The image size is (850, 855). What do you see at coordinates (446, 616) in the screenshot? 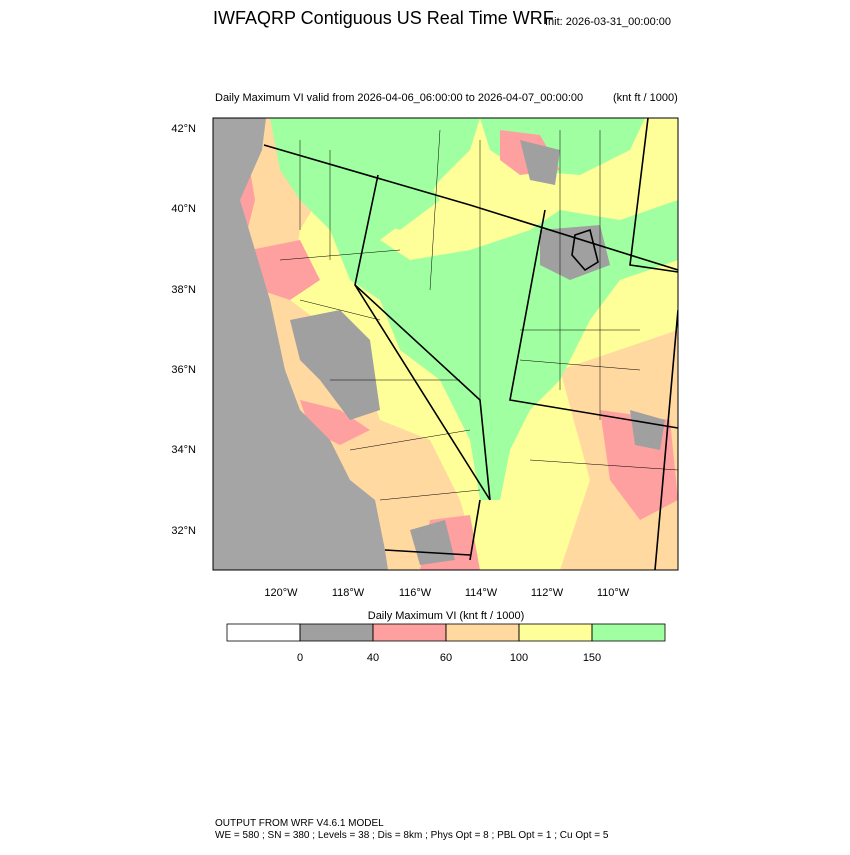
I see `colorbar-title: Daily Maximum VI (knt ft / 1000)` at bounding box center [446, 616].